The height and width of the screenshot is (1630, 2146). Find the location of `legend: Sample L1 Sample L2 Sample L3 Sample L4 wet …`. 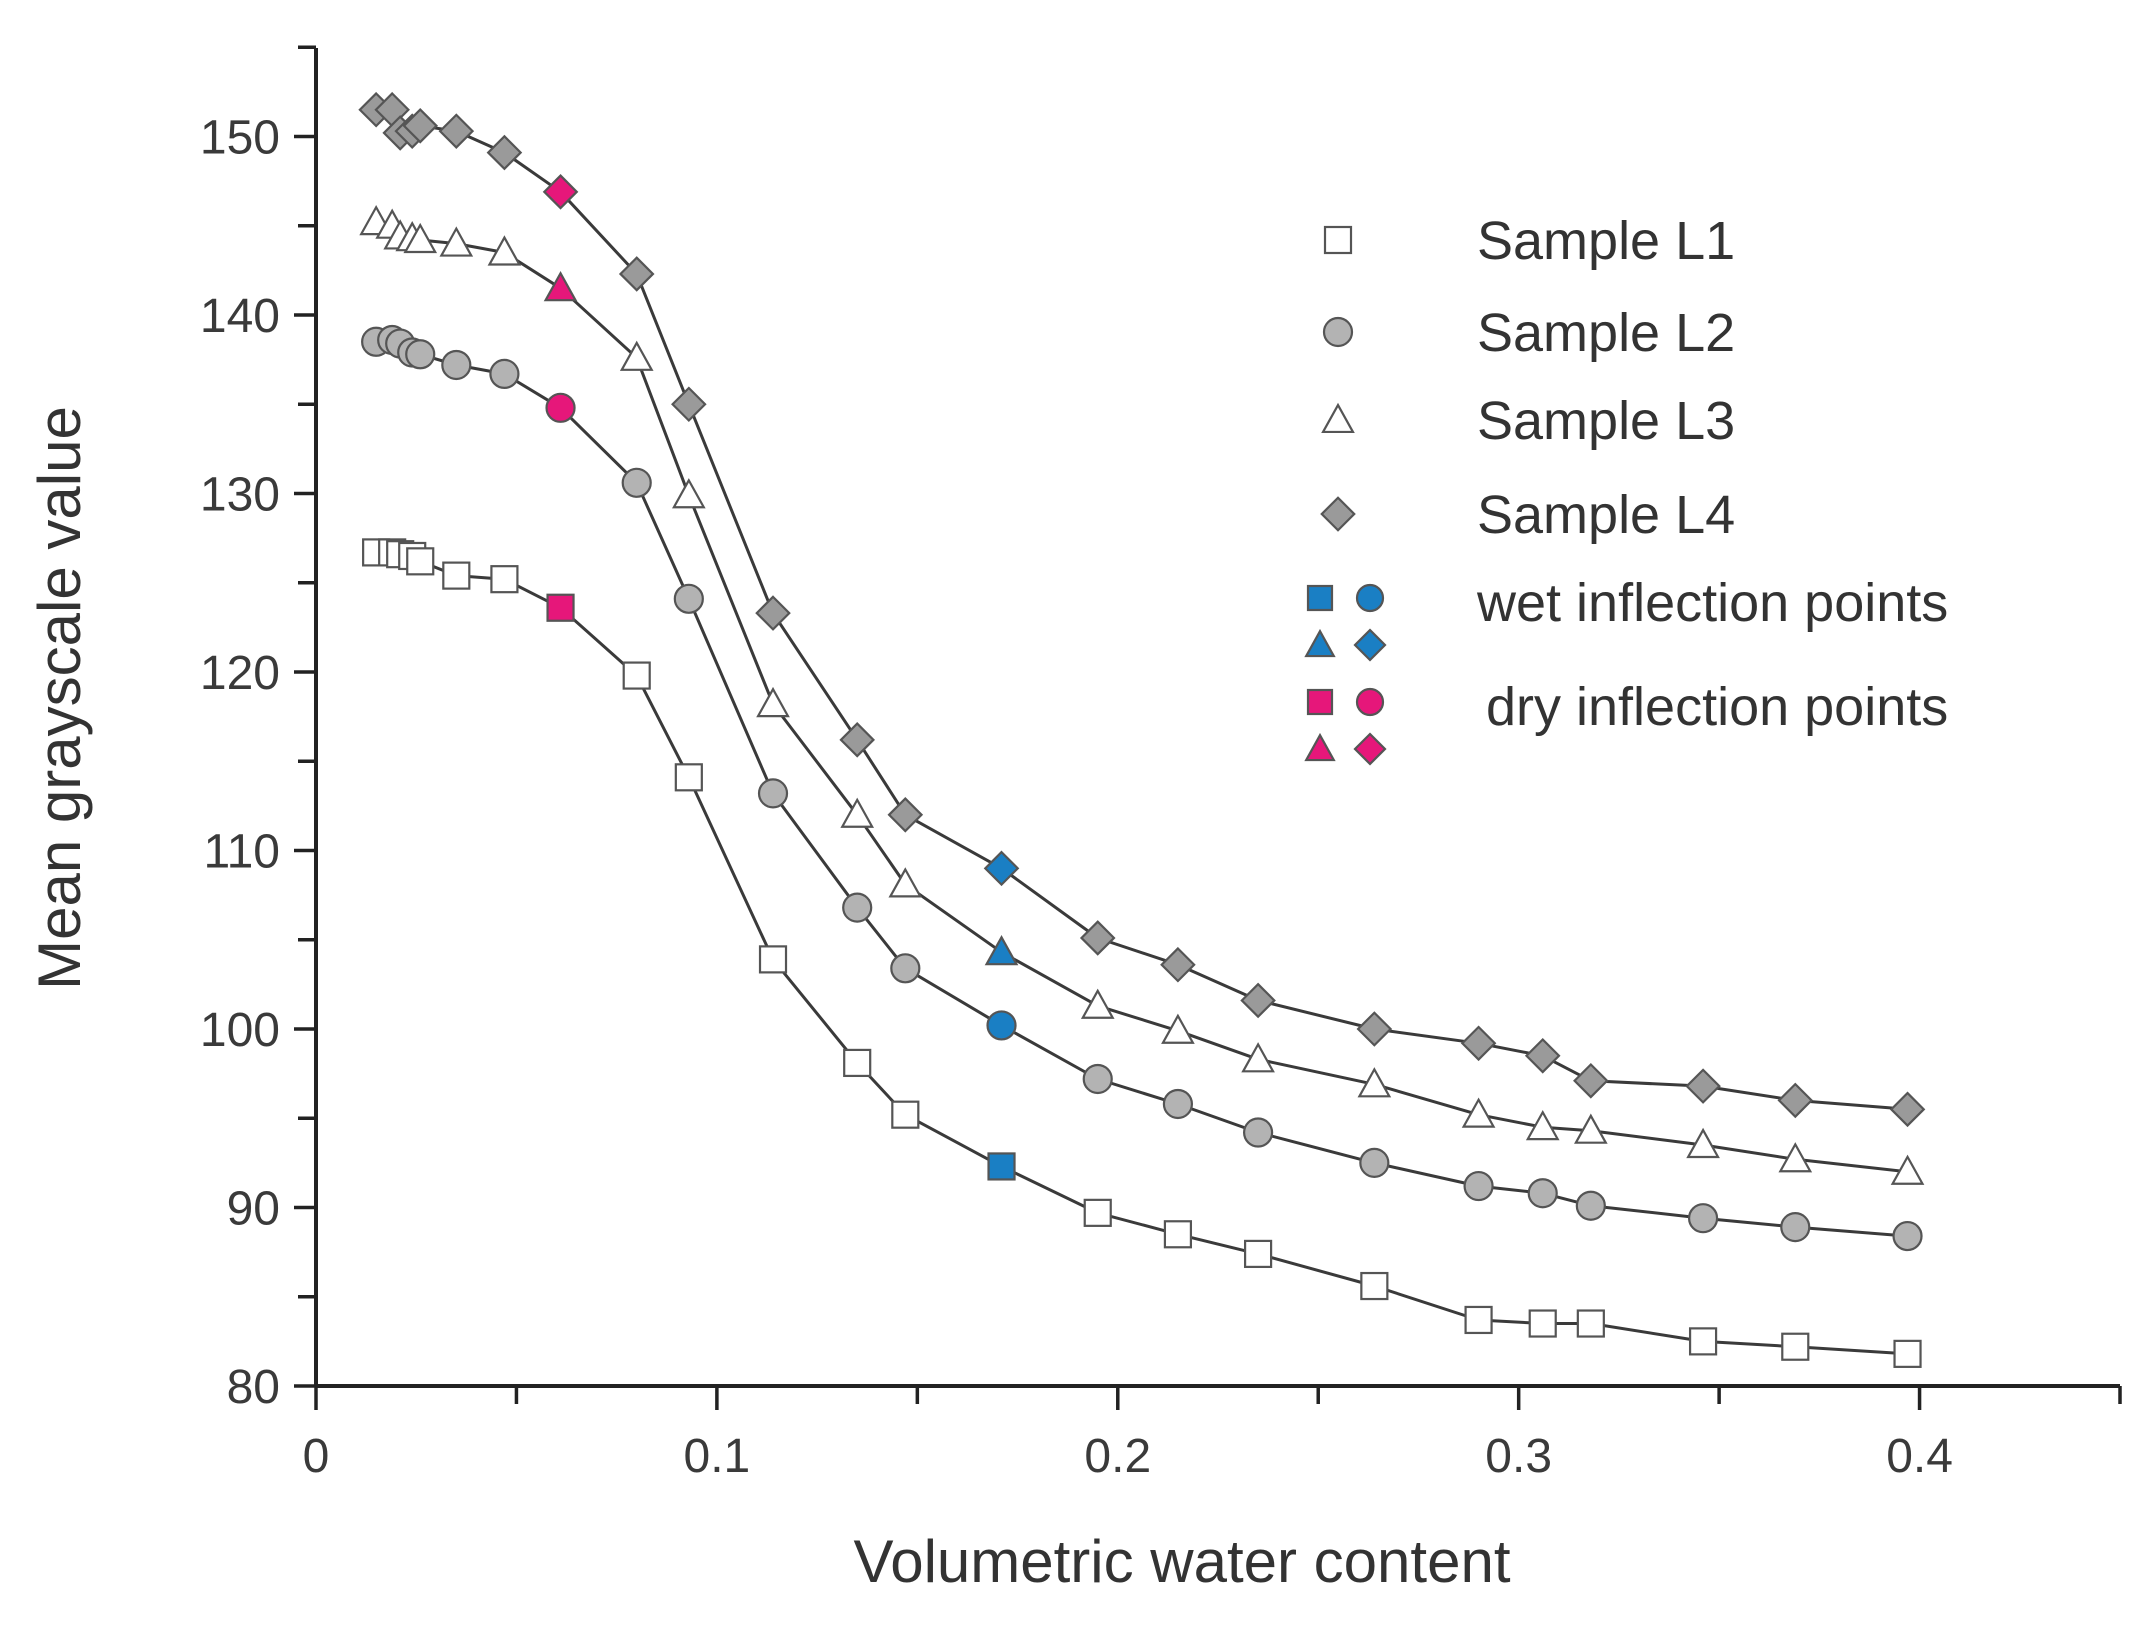

legend: Sample L1 Sample L2 Sample L3 Sample L4 wet … is located at coordinates (1626, 488).